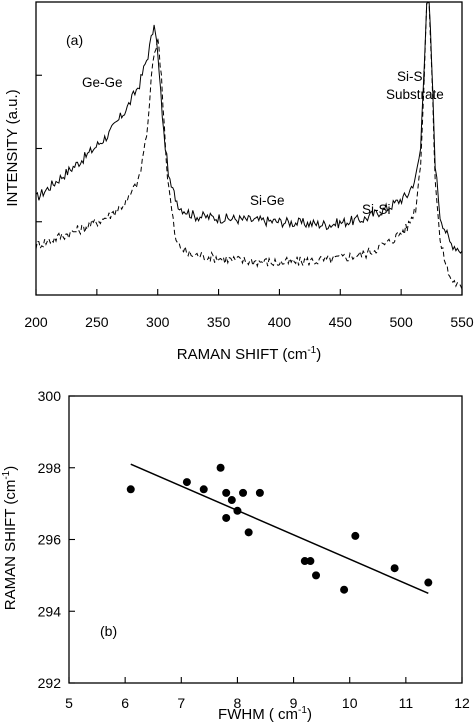 This screenshot has height=724, width=474. I want to click on annotation-ge-ge: Ge-Ge, so click(102, 82).